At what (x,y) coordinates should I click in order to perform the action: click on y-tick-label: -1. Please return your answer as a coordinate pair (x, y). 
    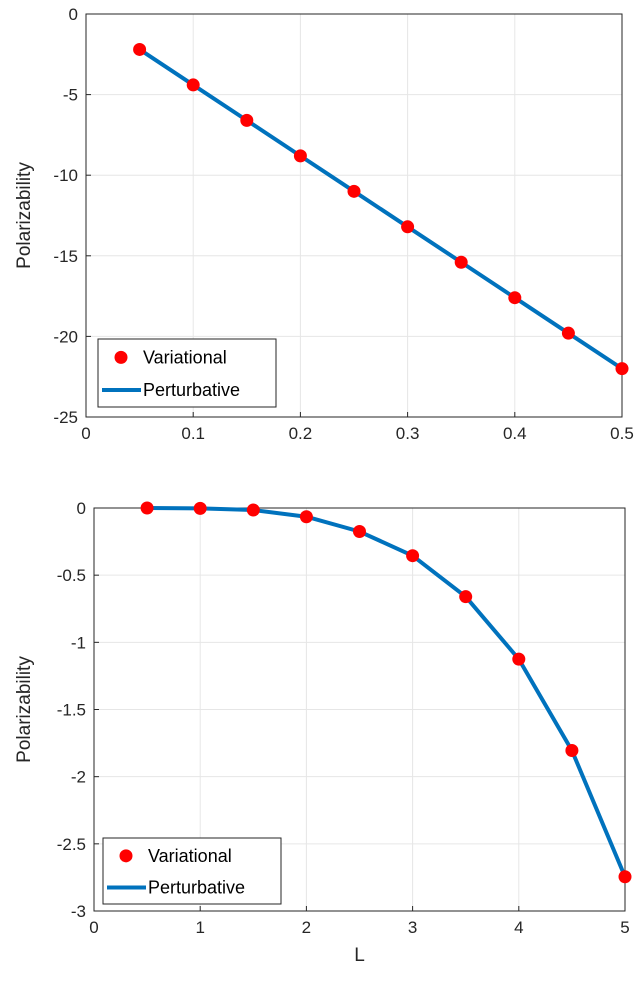
    Looking at the image, I should click on (78, 642).